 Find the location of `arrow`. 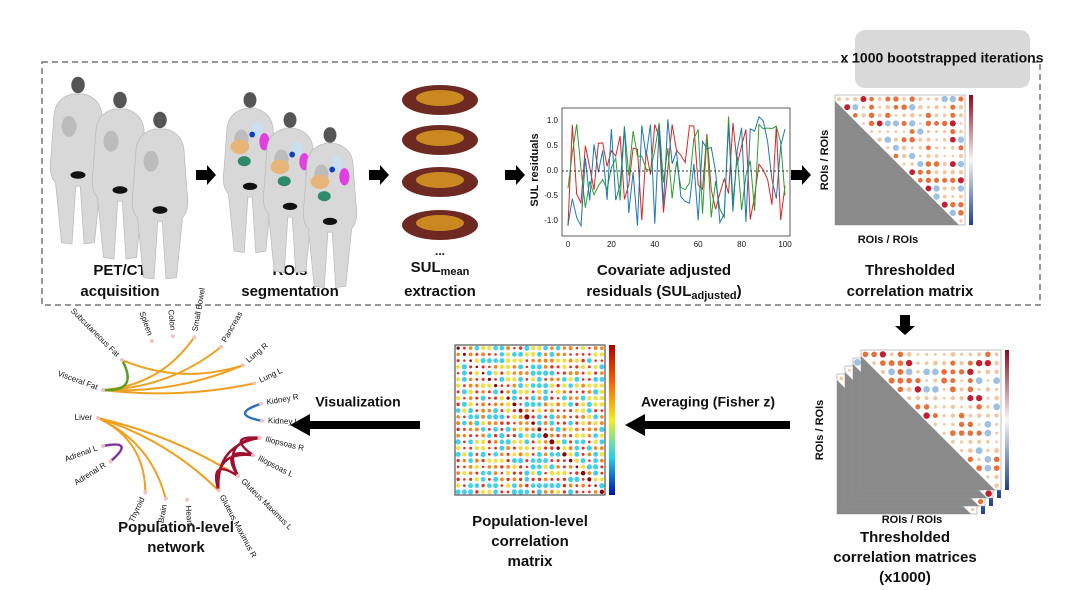

arrow is located at coordinates (801, 175).